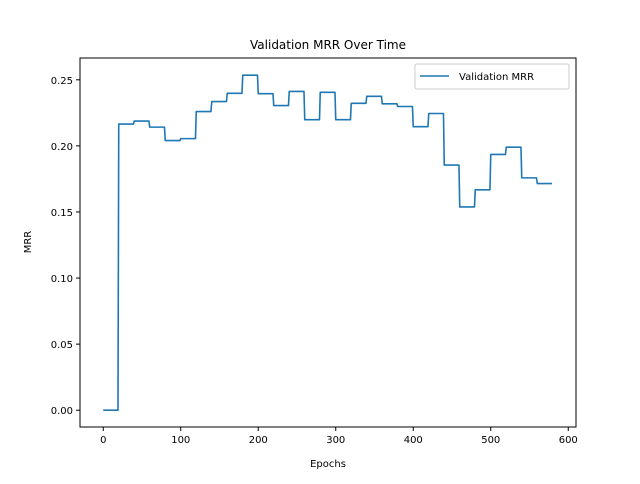  Describe the element at coordinates (103, 440) in the screenshot. I see `x-tick-label: 0` at that location.